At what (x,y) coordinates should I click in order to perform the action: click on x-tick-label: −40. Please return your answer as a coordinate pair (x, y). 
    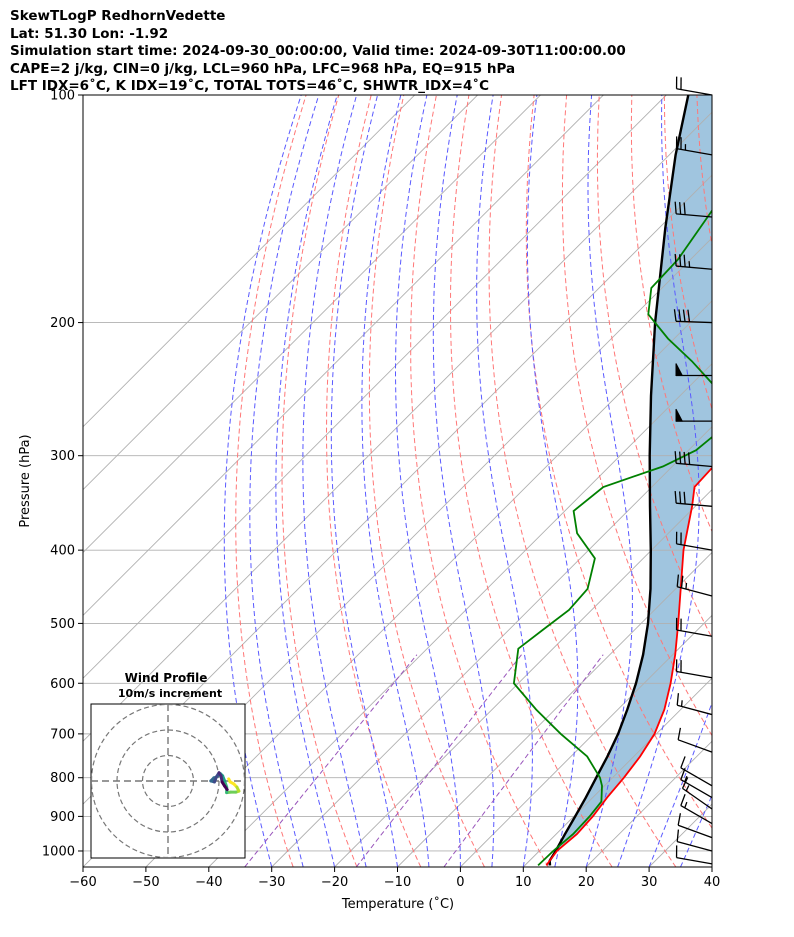
    Looking at the image, I should click on (208, 882).